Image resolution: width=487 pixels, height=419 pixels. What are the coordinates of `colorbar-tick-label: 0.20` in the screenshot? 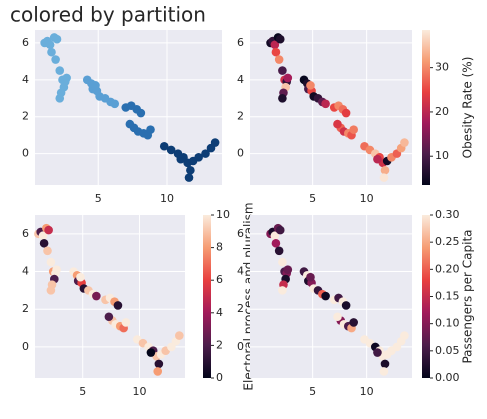 It's located at (447, 268).